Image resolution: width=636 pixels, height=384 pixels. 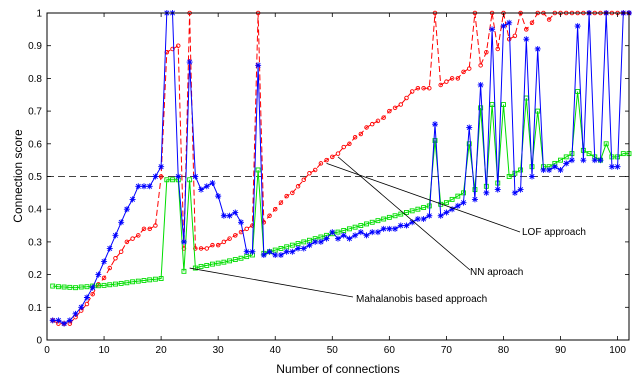 I want to click on y-tick-label: 0.3, so click(x=35, y=242).